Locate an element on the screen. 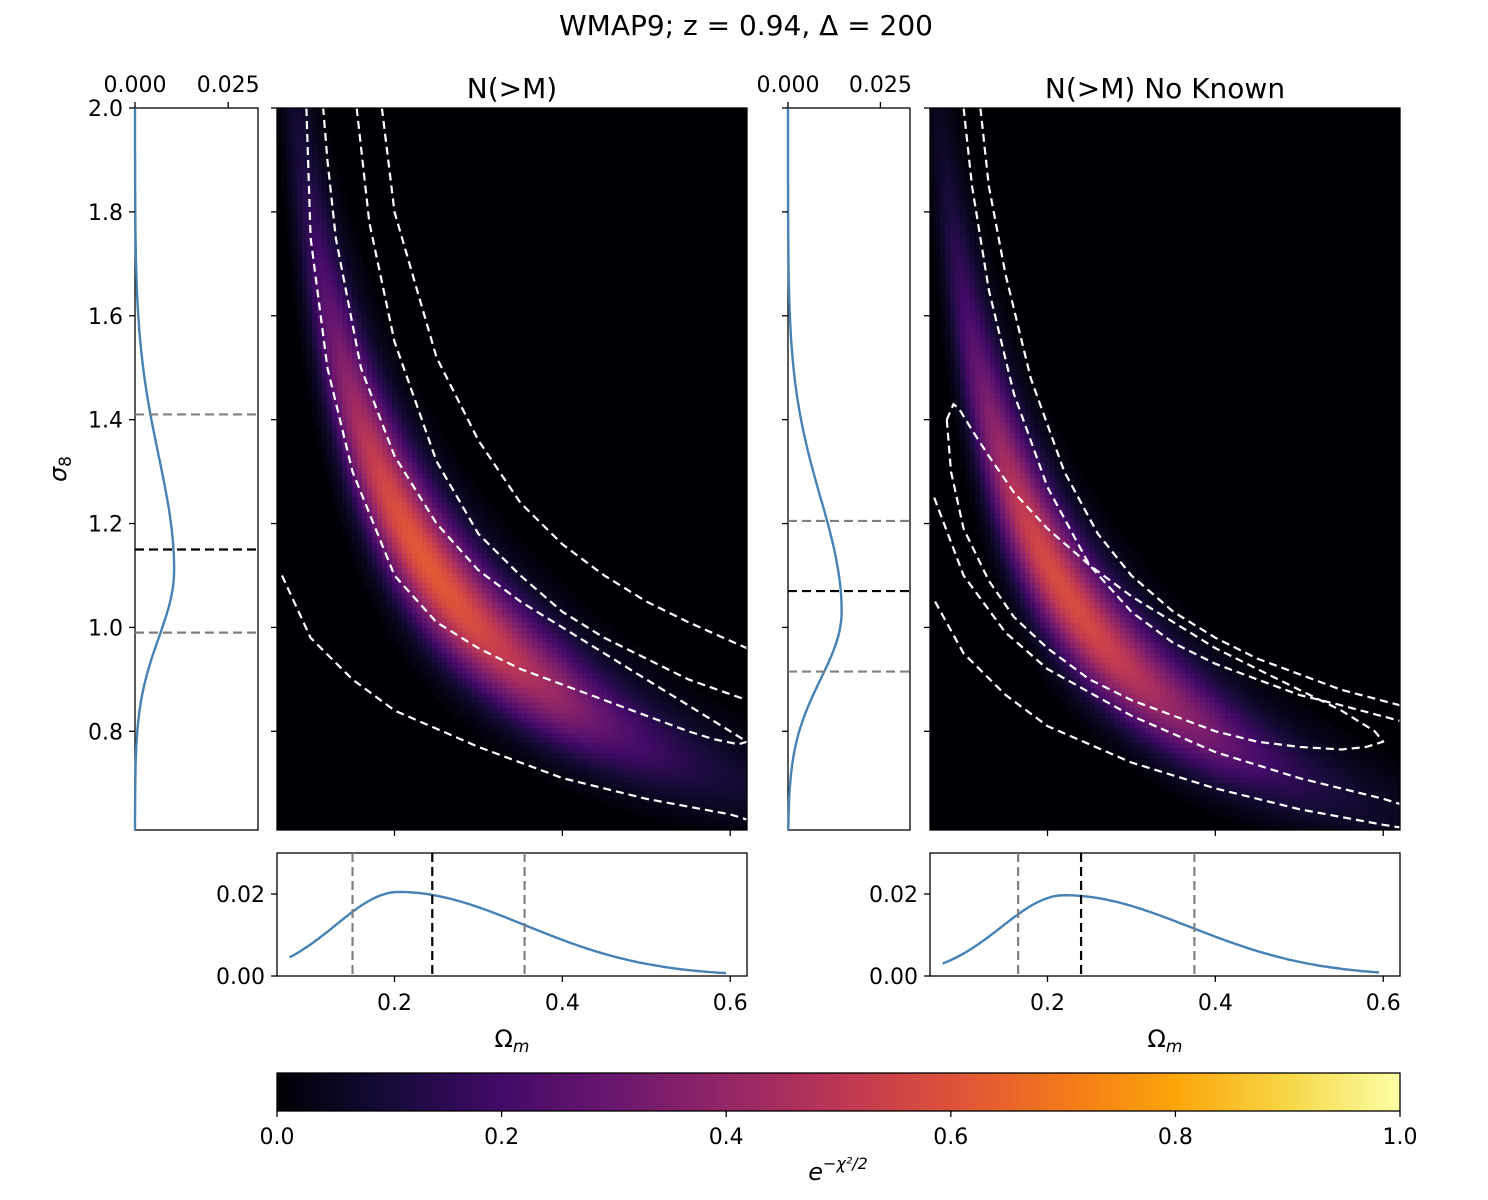 This screenshot has height=1200, width=1488. omega-tick-label: 0.4 is located at coordinates (562, 1003).